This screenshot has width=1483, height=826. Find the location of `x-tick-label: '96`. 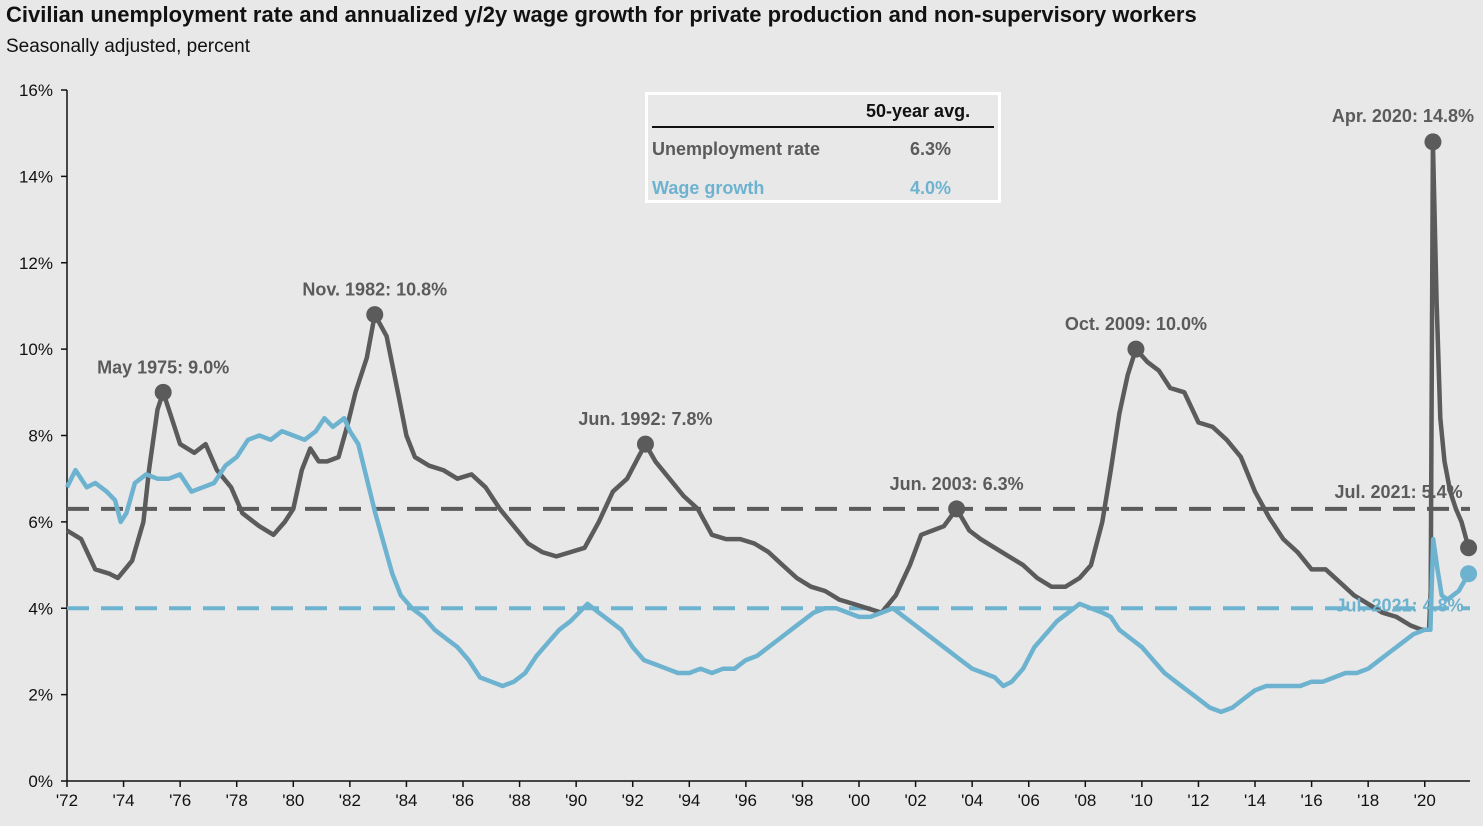

x-tick-label: '96 is located at coordinates (746, 800).